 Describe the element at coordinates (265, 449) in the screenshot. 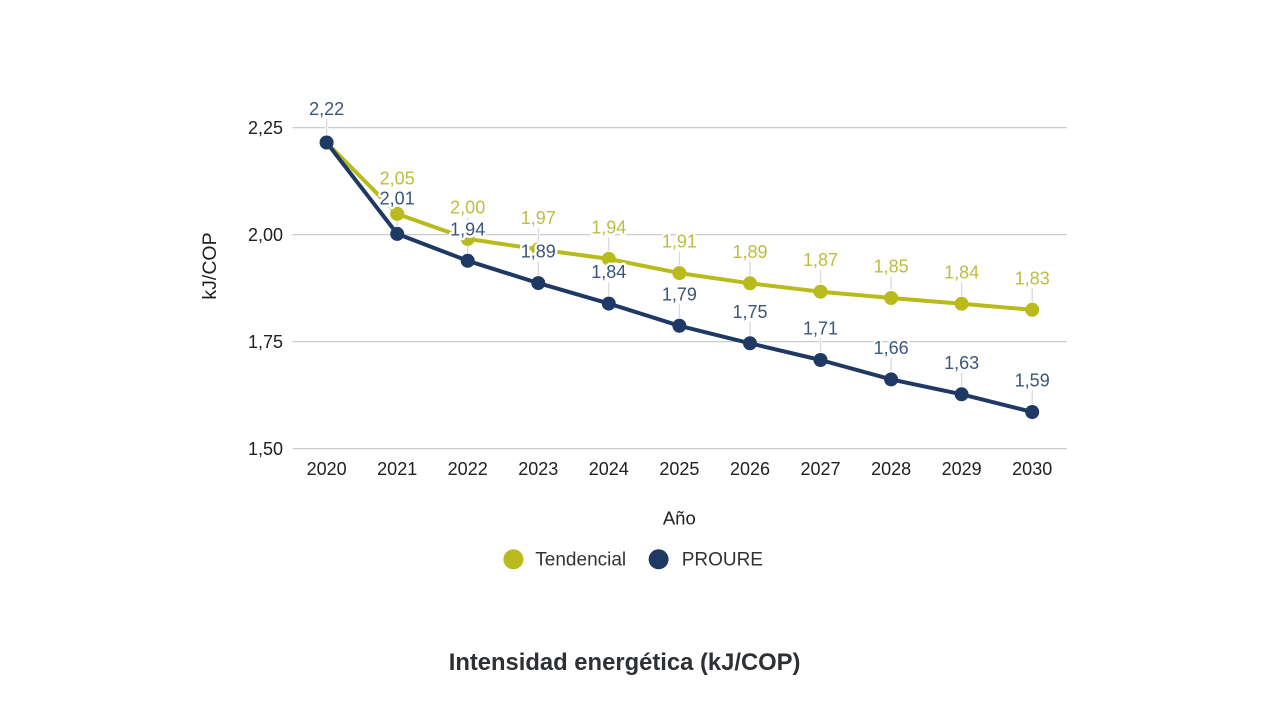

I see `svg-text: 1,50` at that location.